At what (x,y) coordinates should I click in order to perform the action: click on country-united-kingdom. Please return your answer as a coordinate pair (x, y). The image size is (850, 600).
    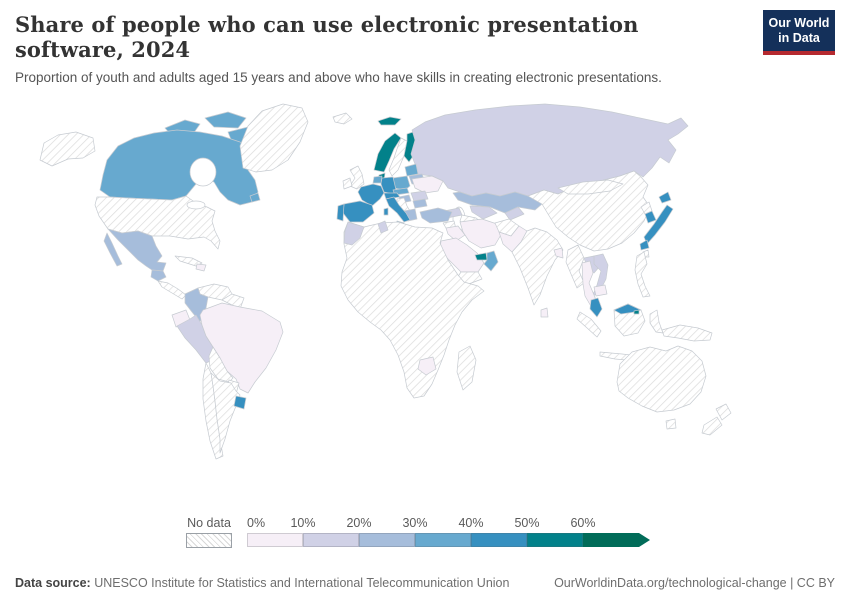
    Looking at the image, I should click on (357, 177).